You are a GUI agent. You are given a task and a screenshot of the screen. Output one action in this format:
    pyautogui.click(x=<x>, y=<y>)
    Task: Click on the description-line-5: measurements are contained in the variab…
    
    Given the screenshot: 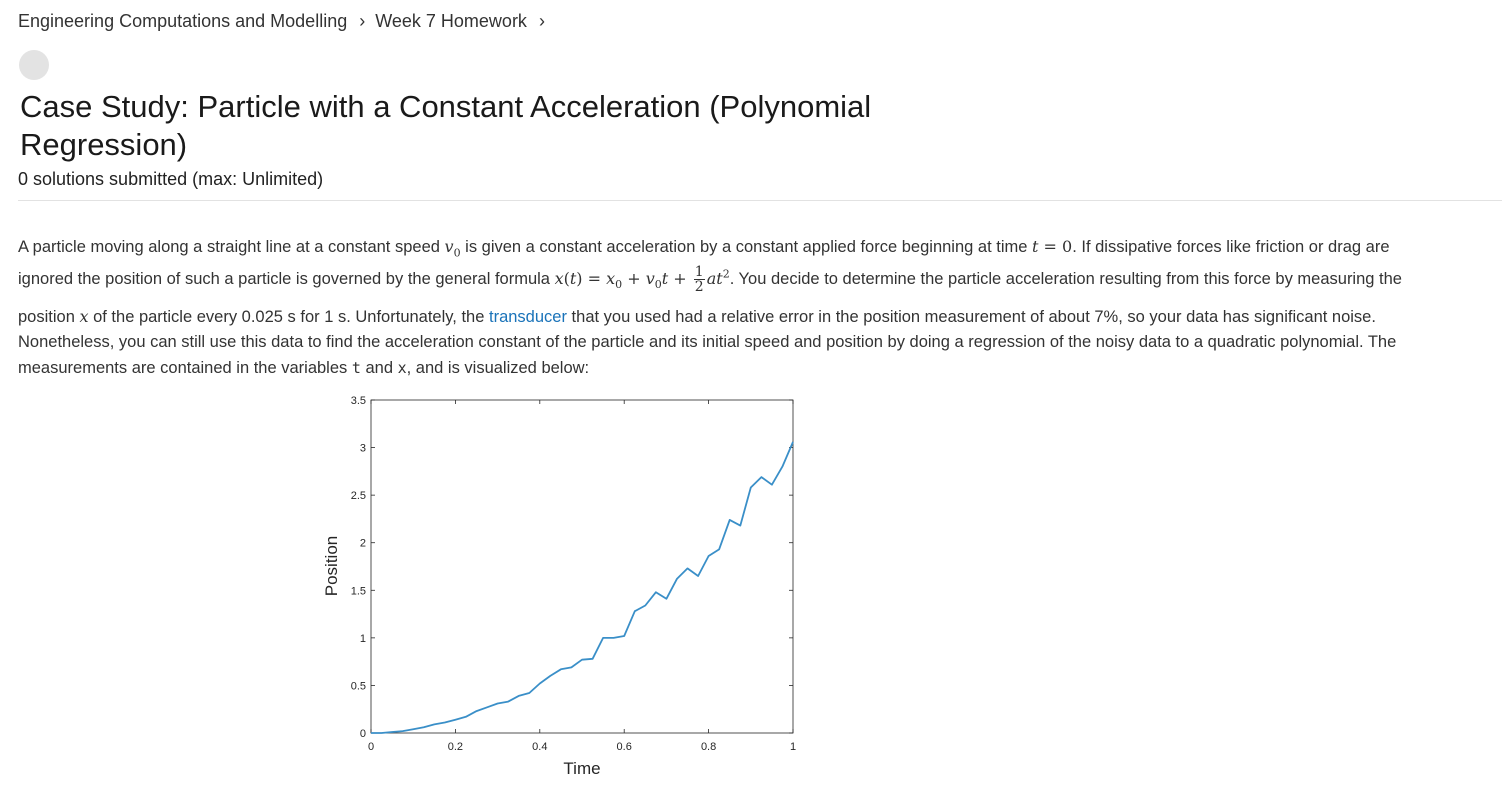 What is the action you would take?
    pyautogui.click(x=304, y=368)
    